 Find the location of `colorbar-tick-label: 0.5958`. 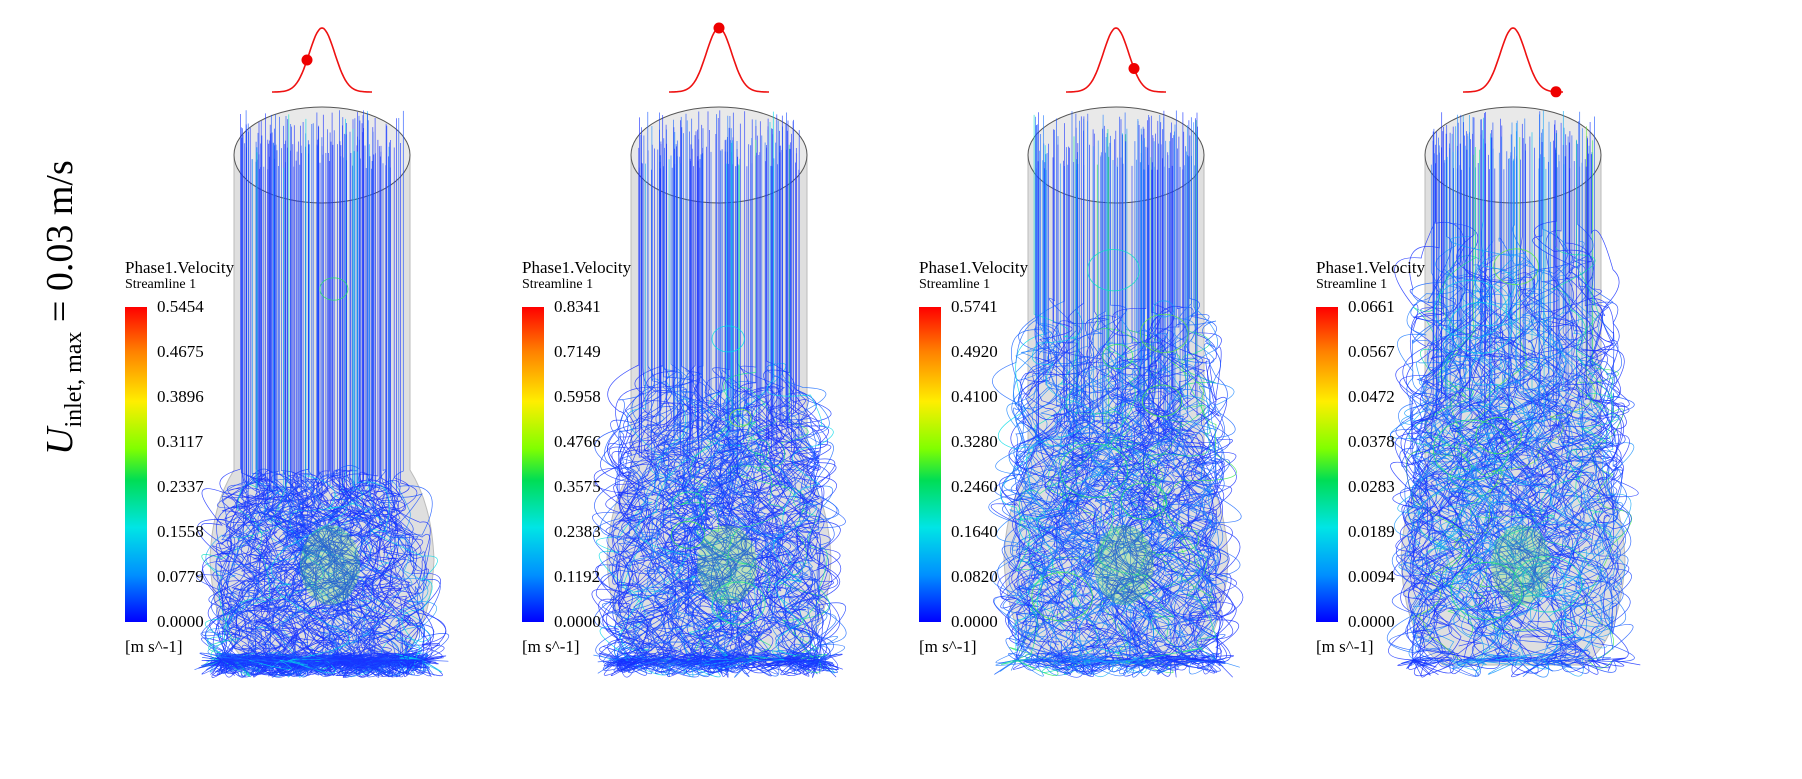

colorbar-tick-label: 0.5958 is located at coordinates (577, 396).